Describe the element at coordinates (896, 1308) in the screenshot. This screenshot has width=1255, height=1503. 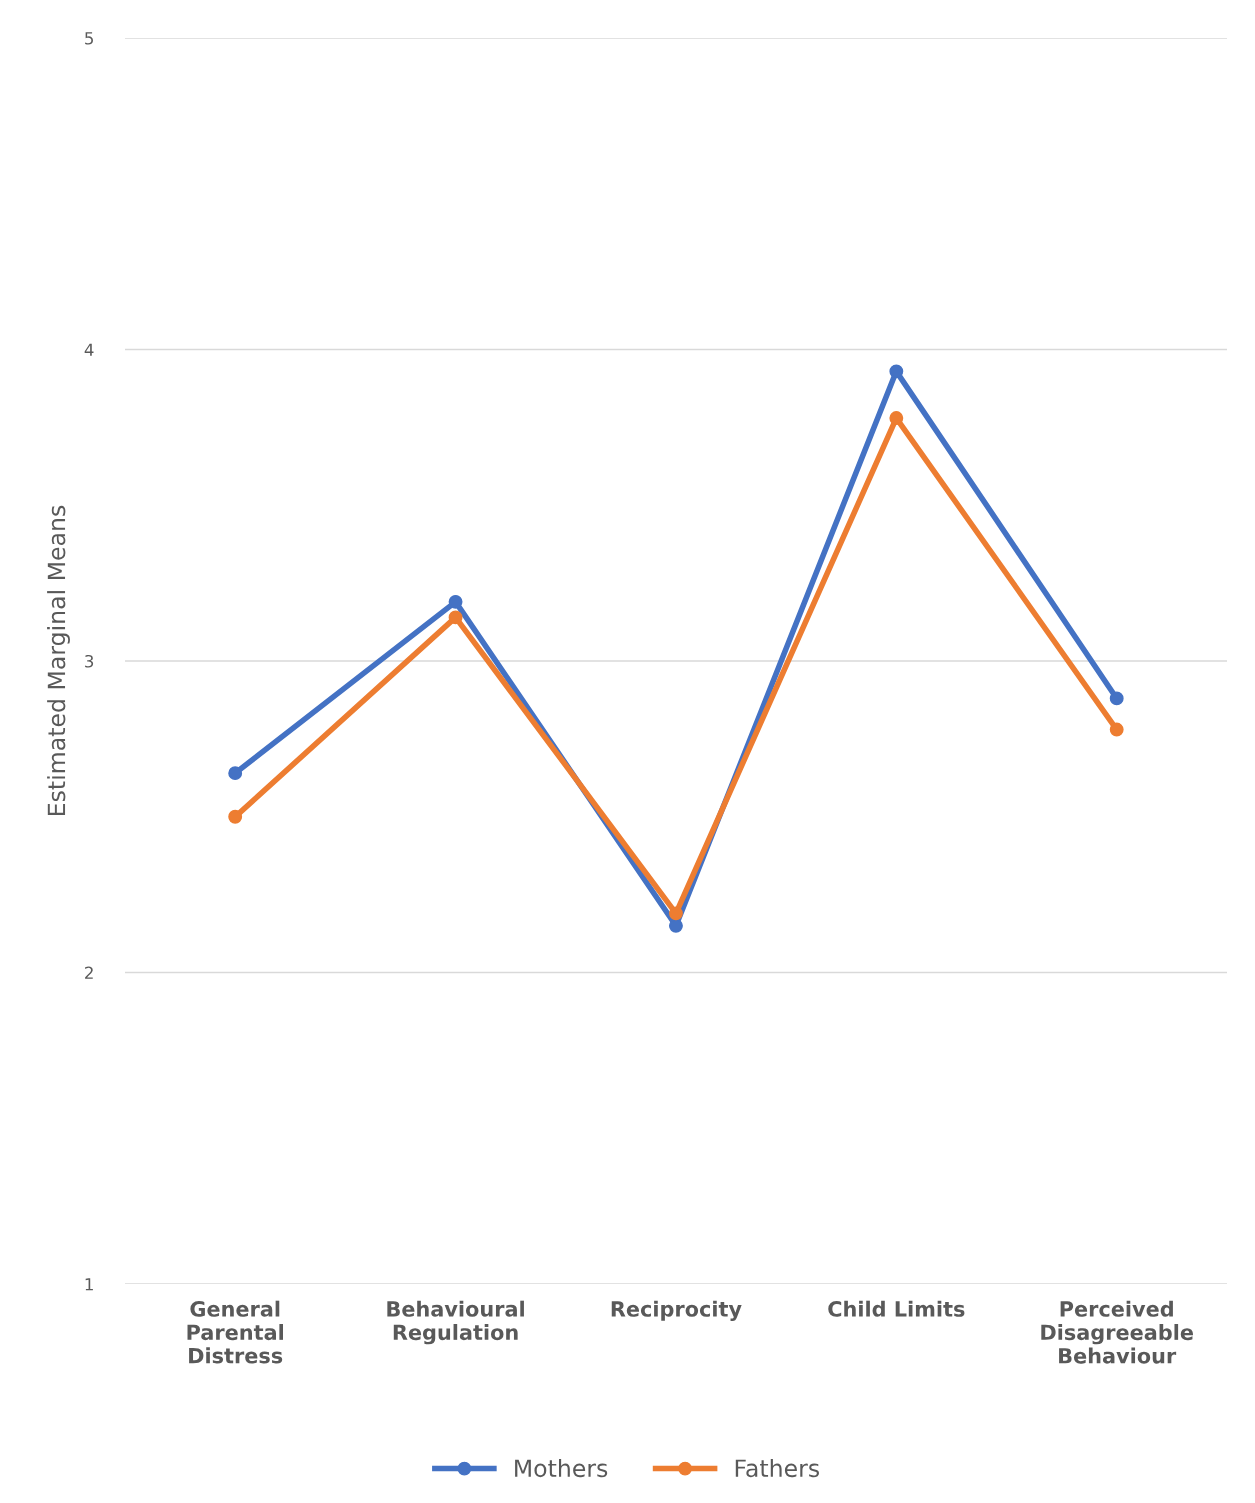
I see `x-tick-label: Child Limits` at that location.